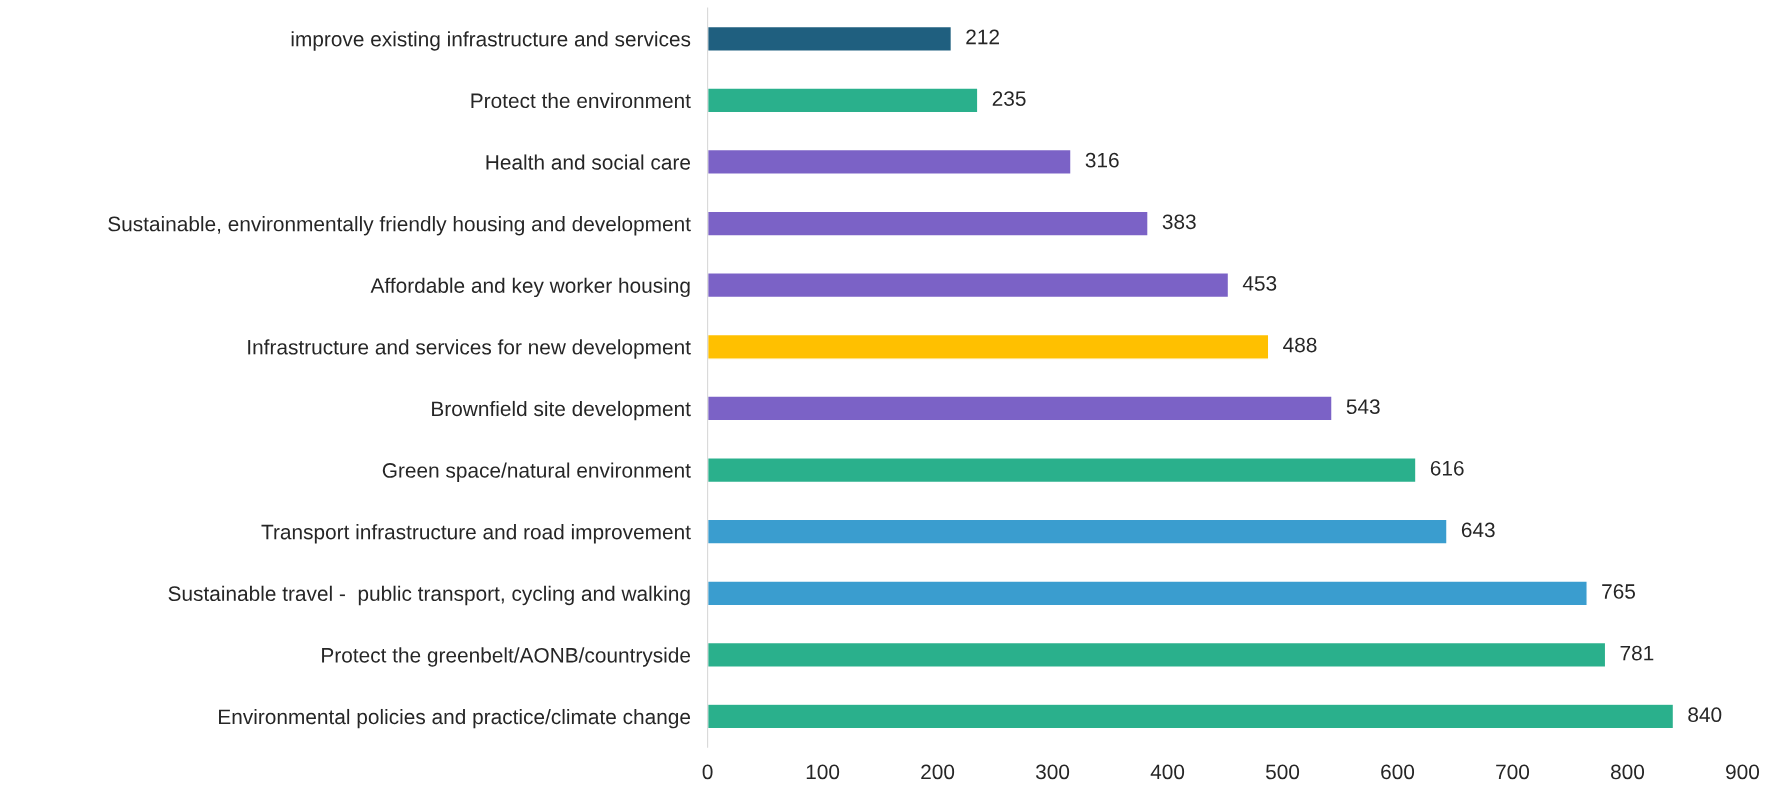  I want to click on y-tick-label: Brownfield site development, so click(561, 410).